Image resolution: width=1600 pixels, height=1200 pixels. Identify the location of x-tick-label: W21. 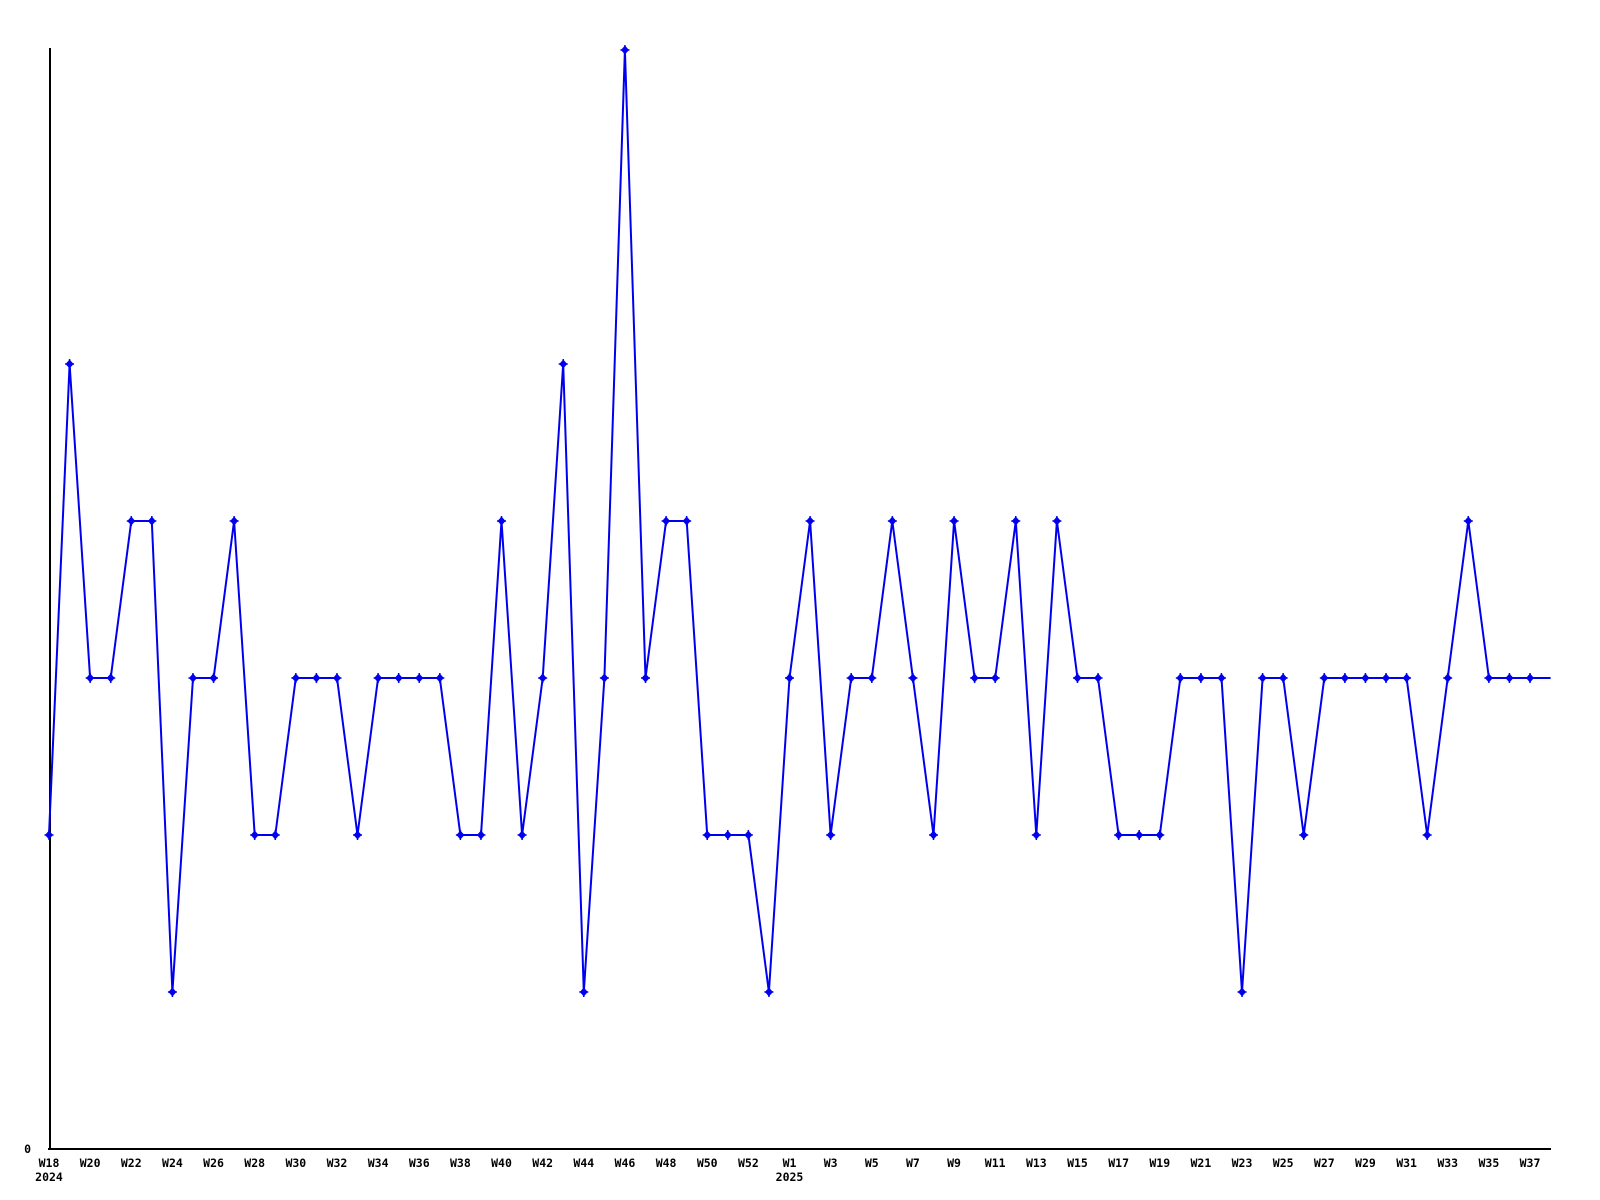
(1200, 1163).